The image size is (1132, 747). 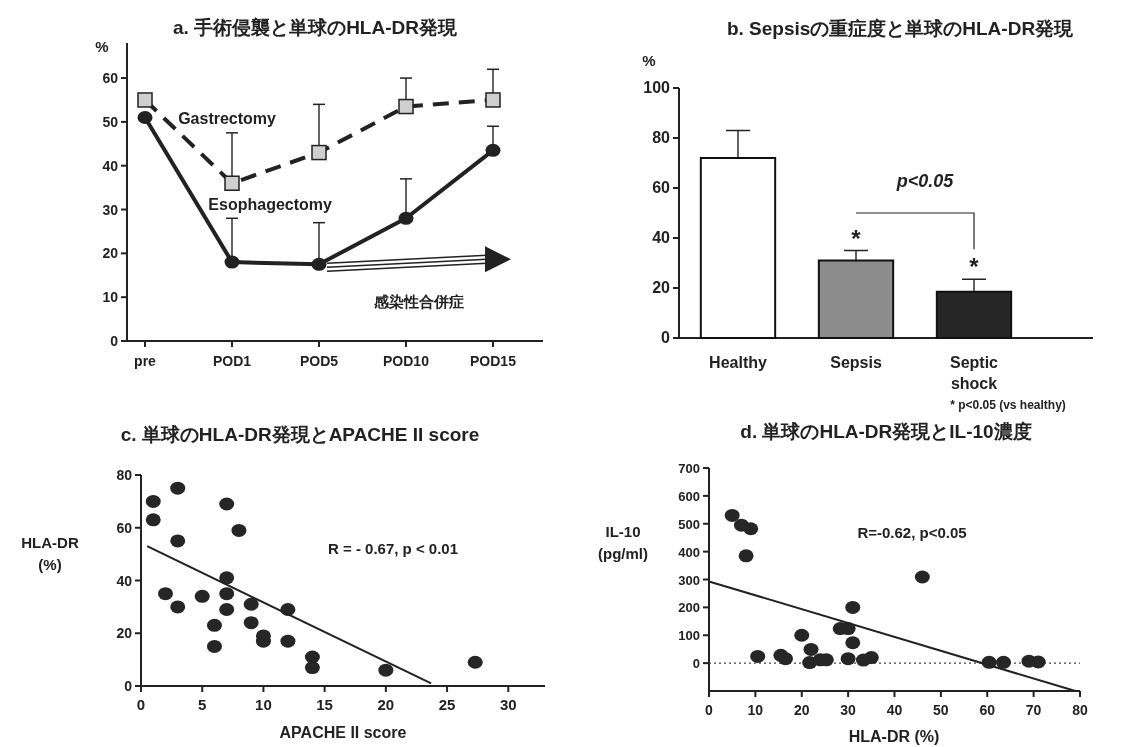 I want to click on x-axis-title: HLA-DR (%), so click(x=894, y=736).